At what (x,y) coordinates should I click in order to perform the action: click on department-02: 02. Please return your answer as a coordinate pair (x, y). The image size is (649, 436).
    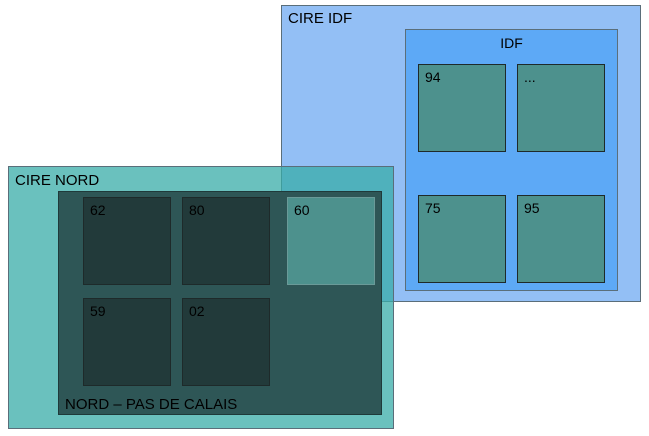
    Looking at the image, I should click on (226, 342).